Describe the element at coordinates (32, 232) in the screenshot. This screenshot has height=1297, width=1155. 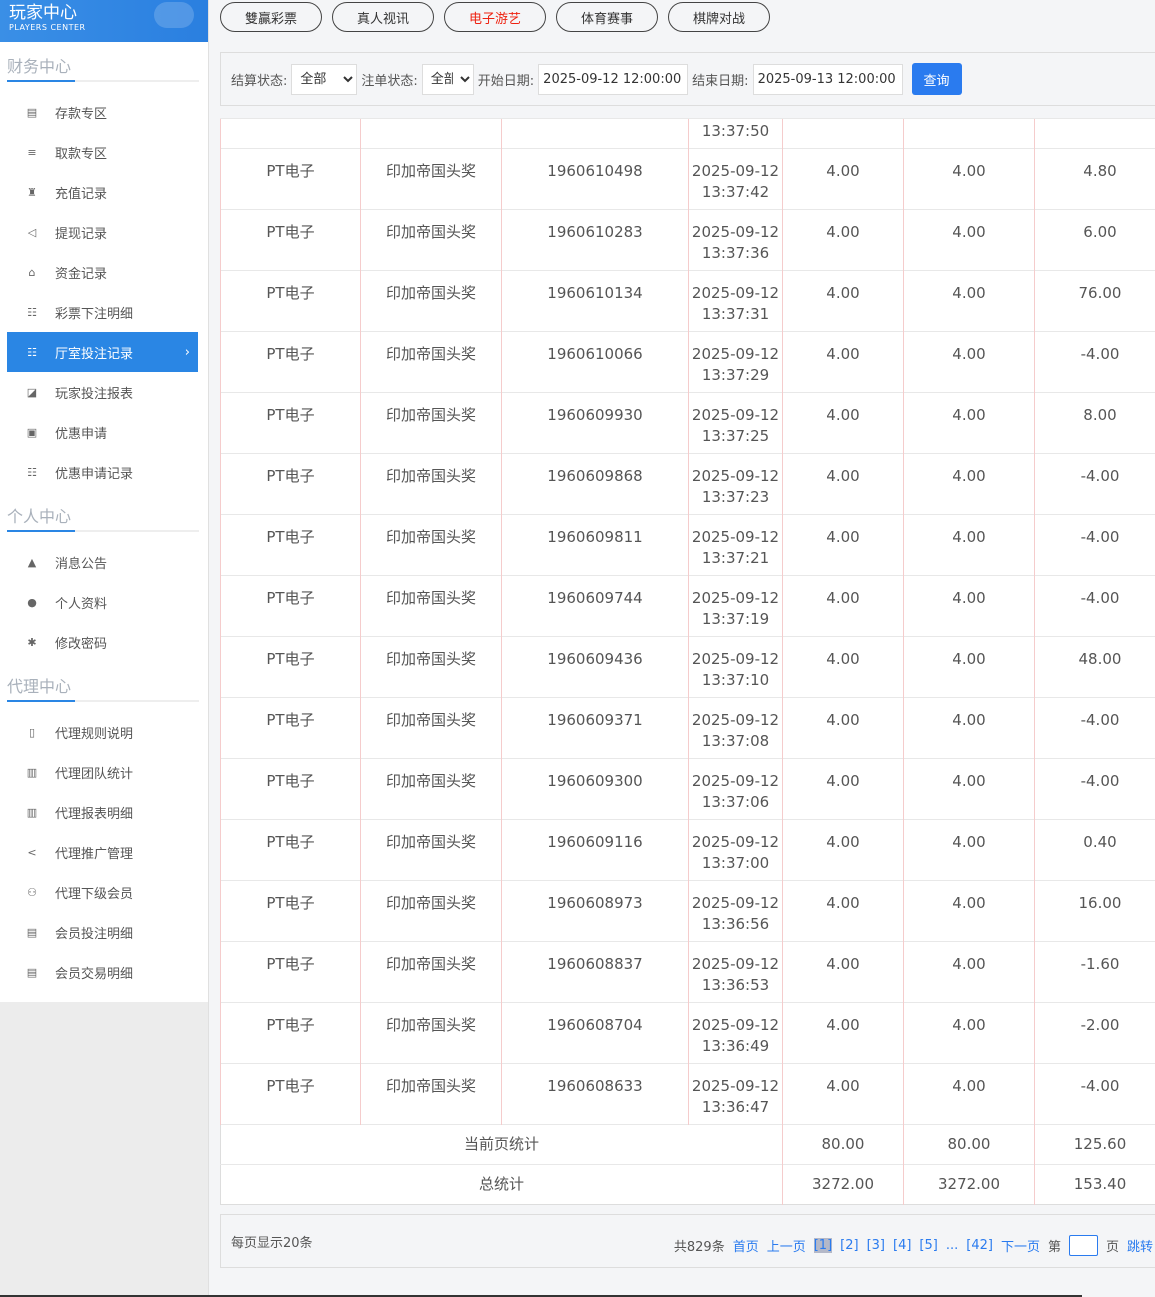
I see `withdraw-icon: ◁` at that location.